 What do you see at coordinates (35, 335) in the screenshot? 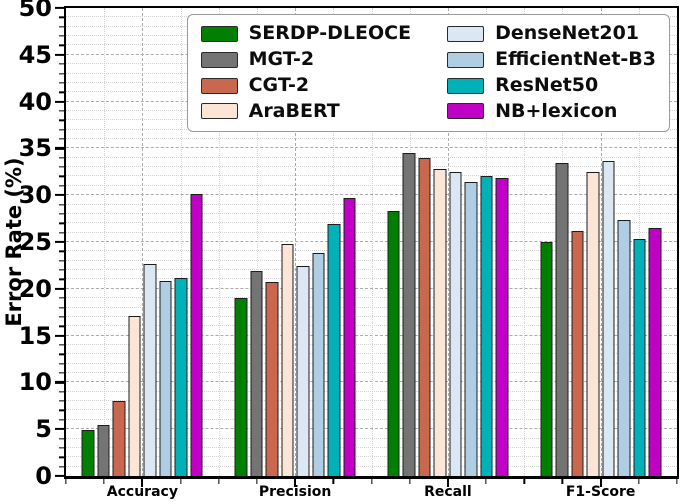
I see `y-tick-label: 15` at bounding box center [35, 335].